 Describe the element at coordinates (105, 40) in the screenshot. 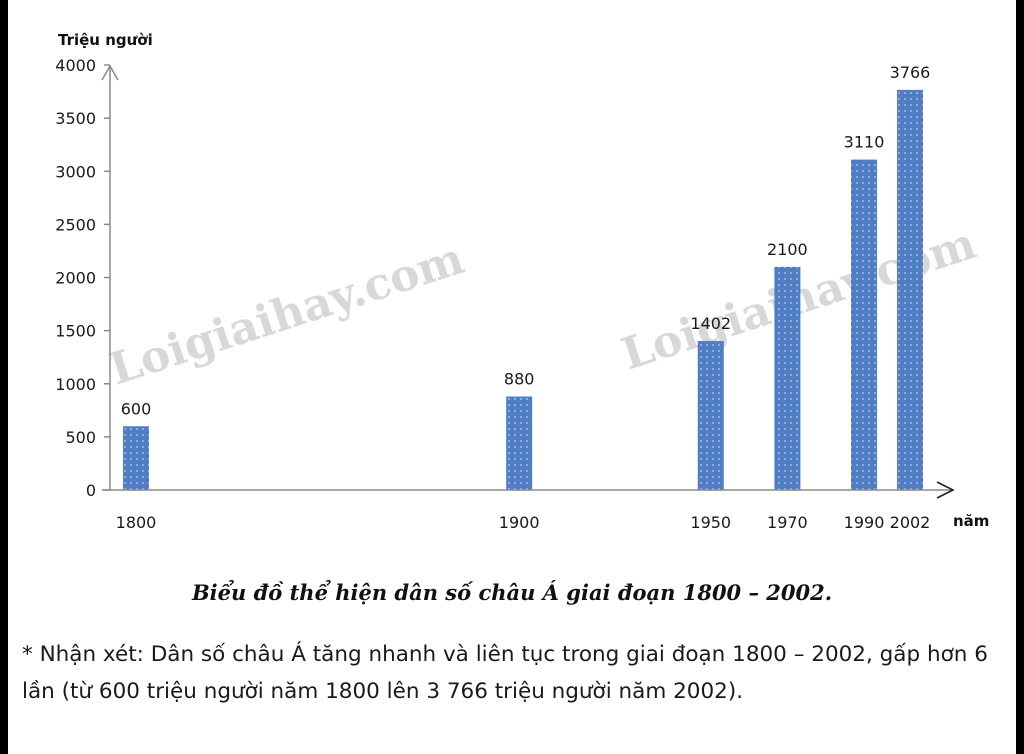

I see `y-axis-label: Triệu người` at that location.